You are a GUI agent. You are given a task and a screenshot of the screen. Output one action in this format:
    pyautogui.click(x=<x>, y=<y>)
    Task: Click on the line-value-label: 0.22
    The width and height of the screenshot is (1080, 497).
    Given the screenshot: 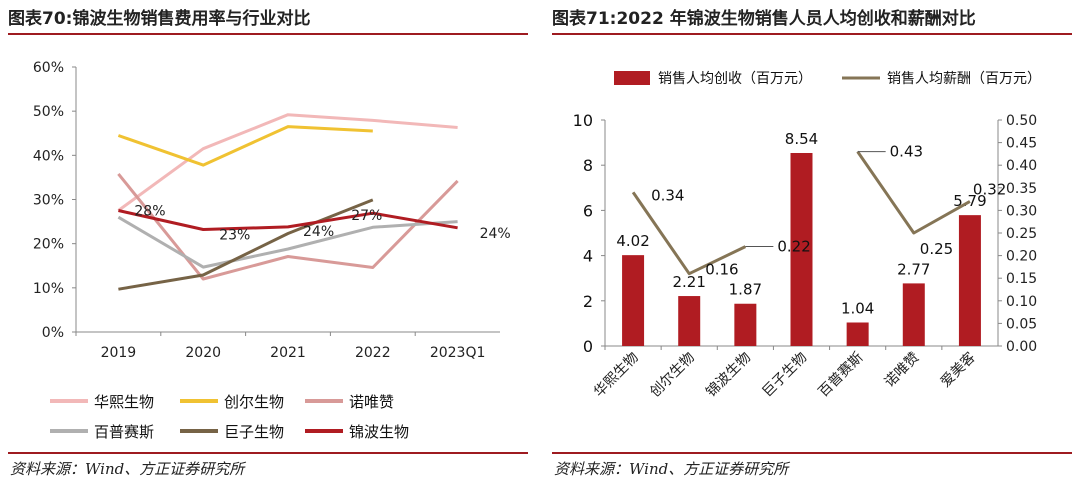 What is the action you would take?
    pyautogui.click(x=793, y=247)
    